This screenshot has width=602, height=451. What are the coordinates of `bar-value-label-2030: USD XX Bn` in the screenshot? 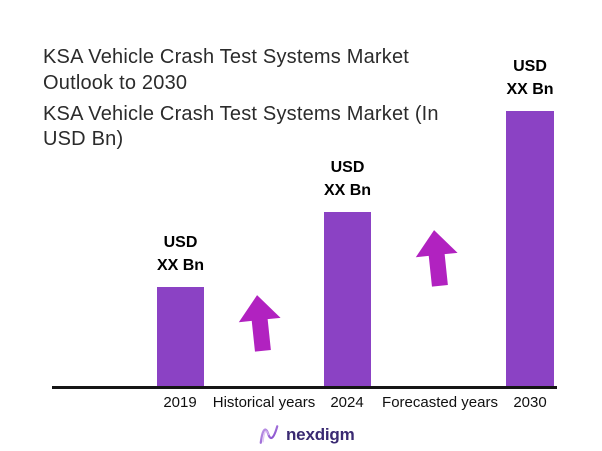 It's located at (529, 78).